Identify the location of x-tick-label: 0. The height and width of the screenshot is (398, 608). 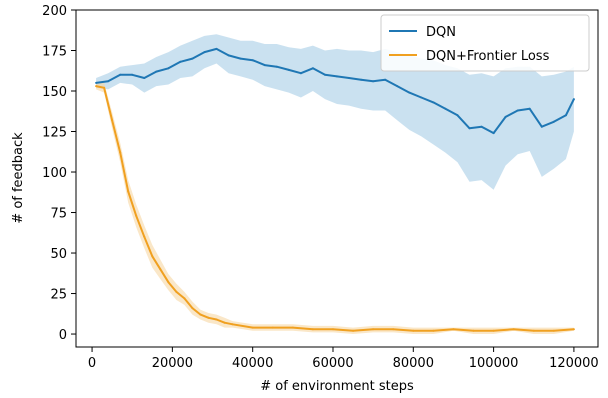
(92, 363).